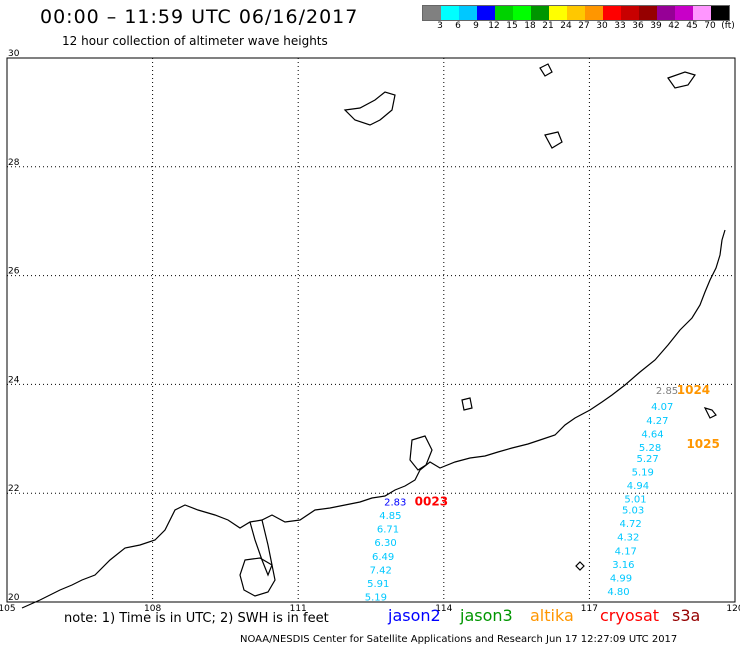 This screenshot has width=740, height=650. What do you see at coordinates (635, 500) in the screenshot?
I see `wave-height-value: 5.01` at bounding box center [635, 500].